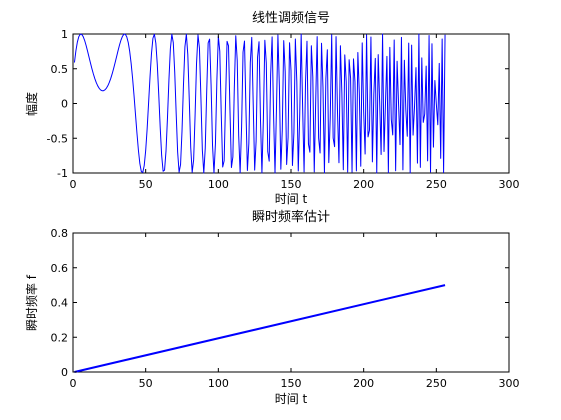  What do you see at coordinates (64, 34) in the screenshot?
I see `y-tick-label: 1` at bounding box center [64, 34].